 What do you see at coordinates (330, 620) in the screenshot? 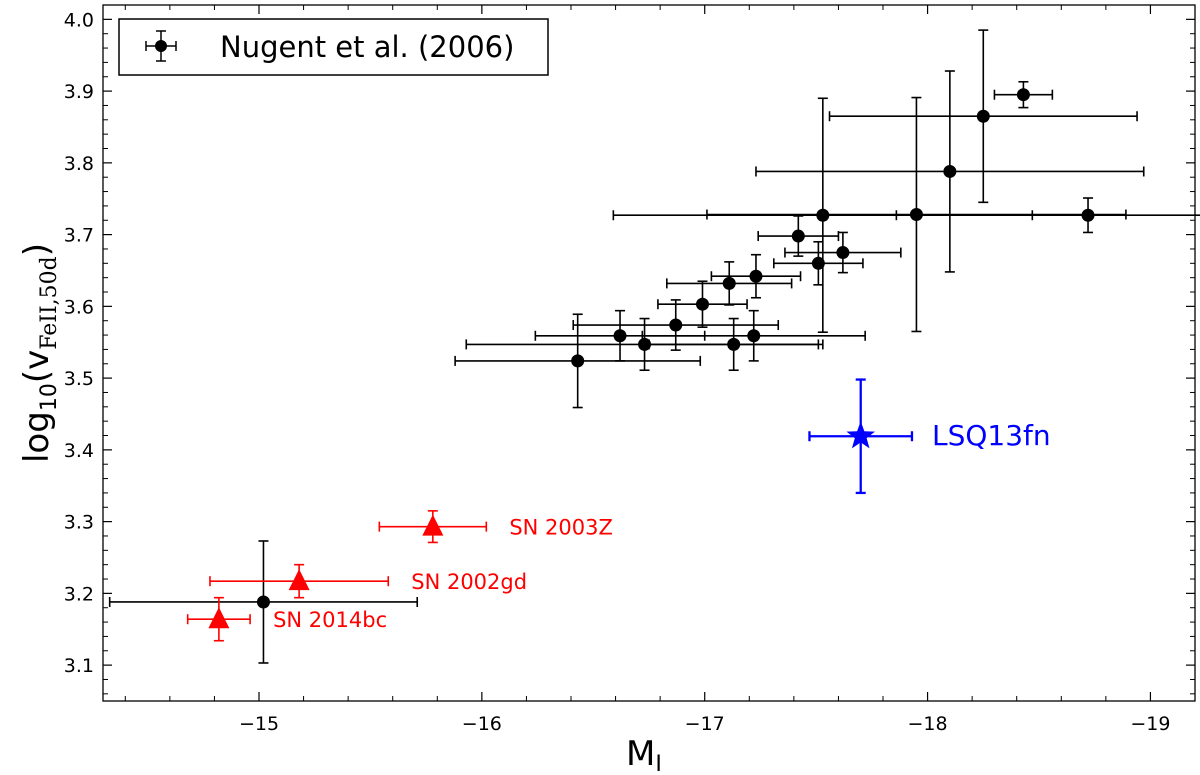
I see `point-label: SN 2014bc` at bounding box center [330, 620].